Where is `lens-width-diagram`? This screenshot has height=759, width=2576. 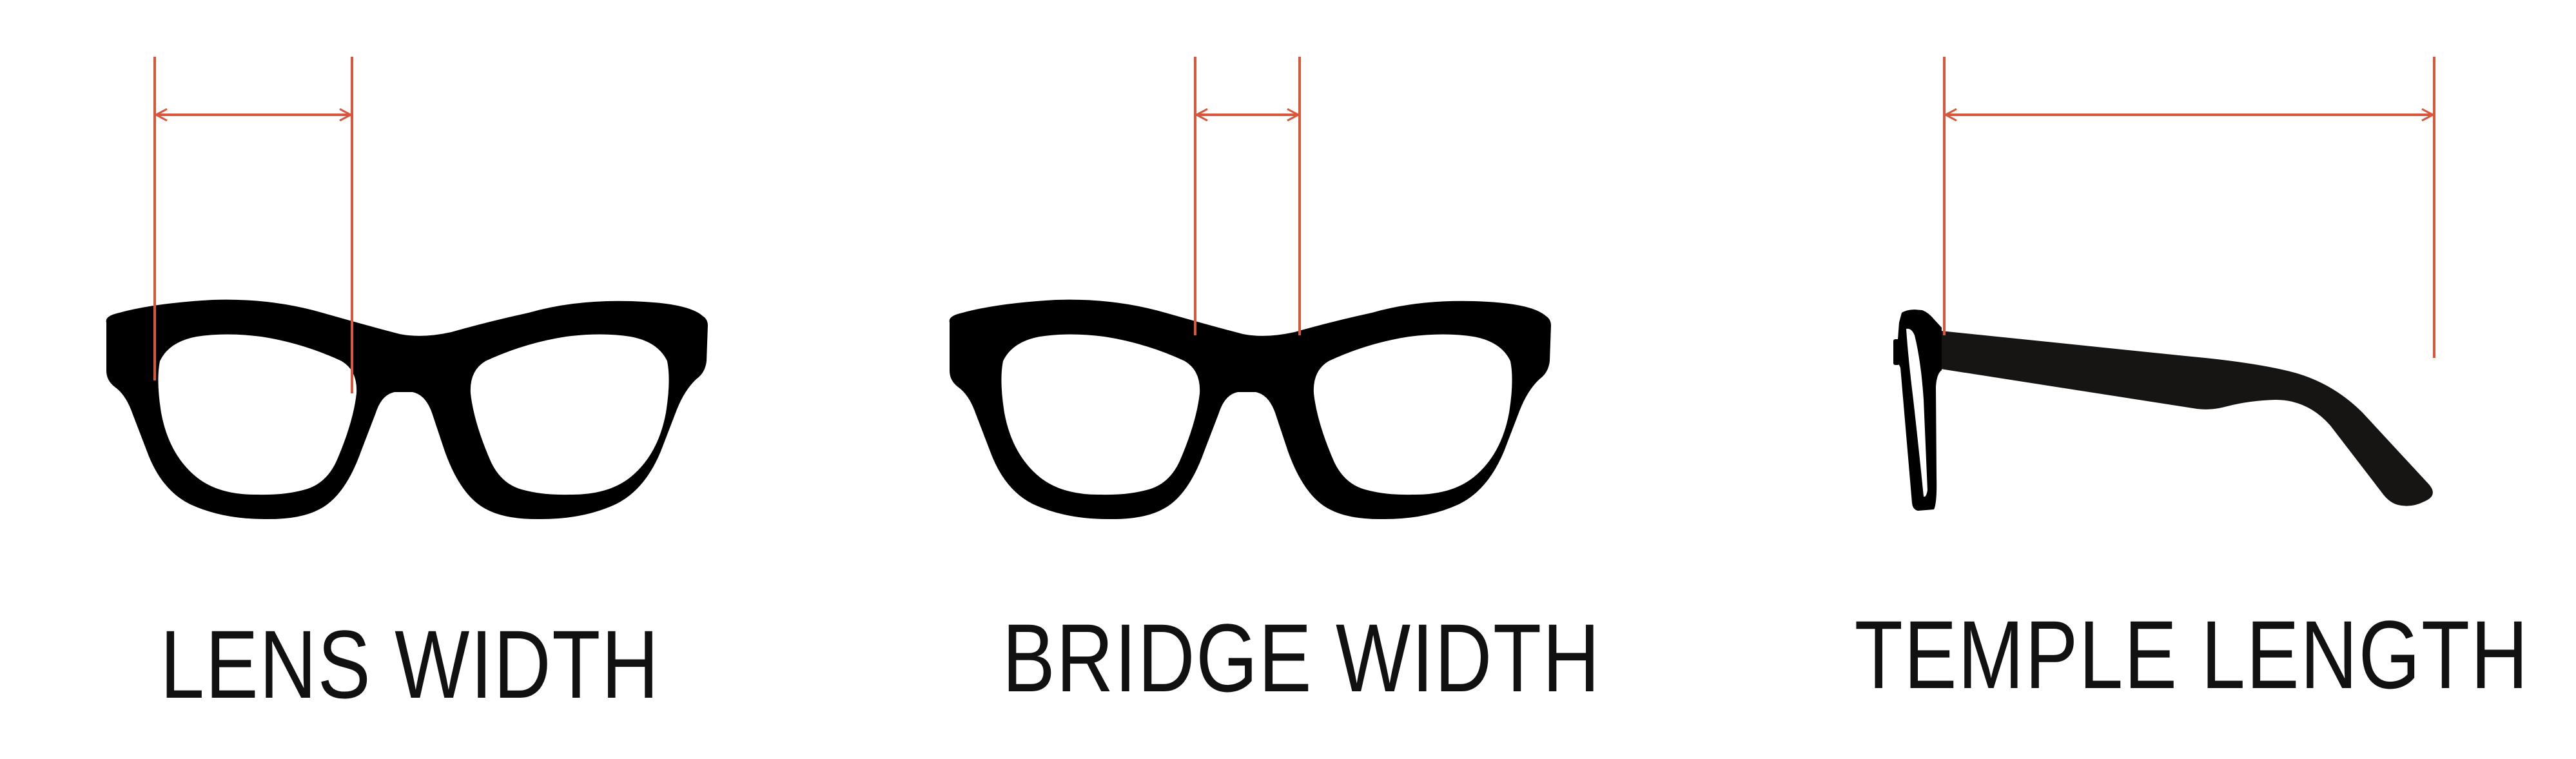
lens-width-diagram is located at coordinates (407, 288).